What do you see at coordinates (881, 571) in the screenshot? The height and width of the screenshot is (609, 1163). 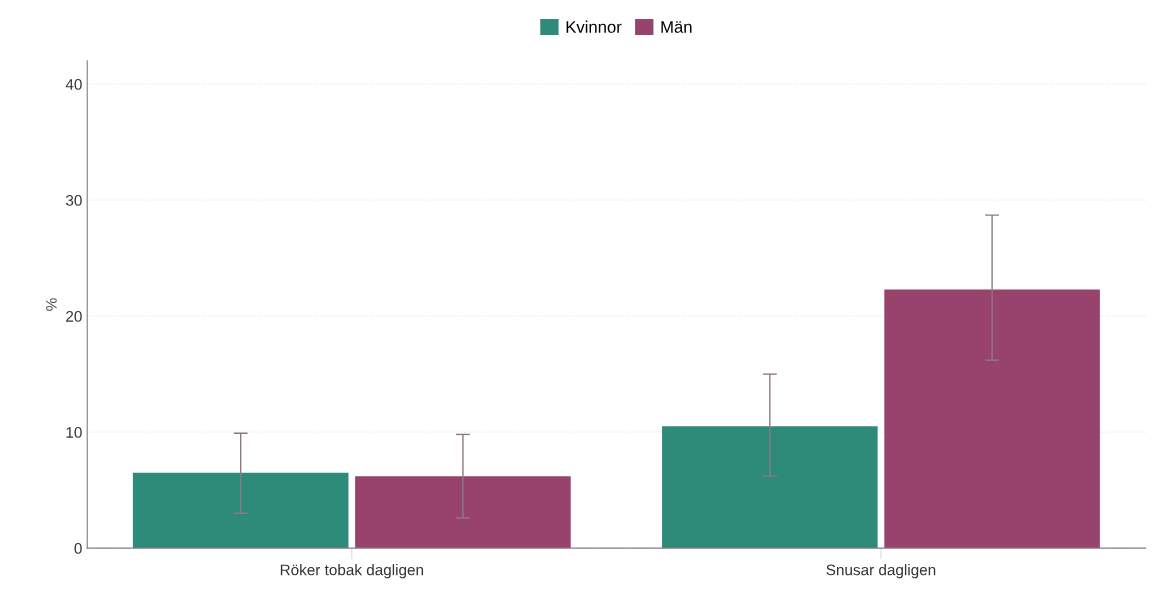 I see `x-tick-label: Snusar dagligen` at bounding box center [881, 571].